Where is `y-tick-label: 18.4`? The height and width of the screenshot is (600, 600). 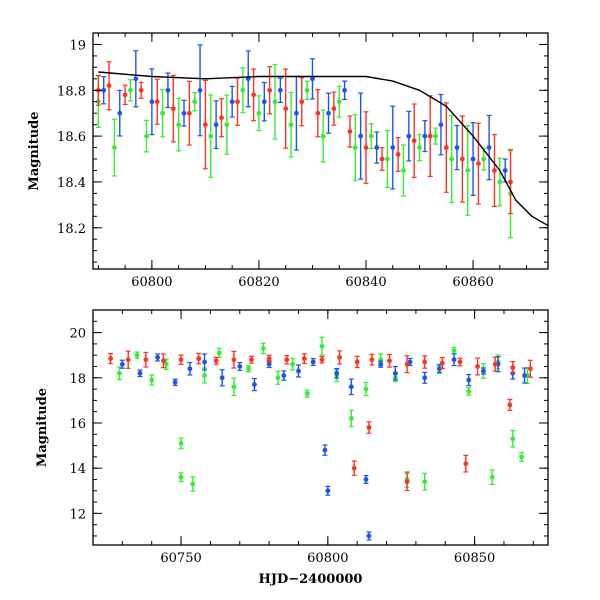
y-tick-label: 18.4 is located at coordinates (71, 183).